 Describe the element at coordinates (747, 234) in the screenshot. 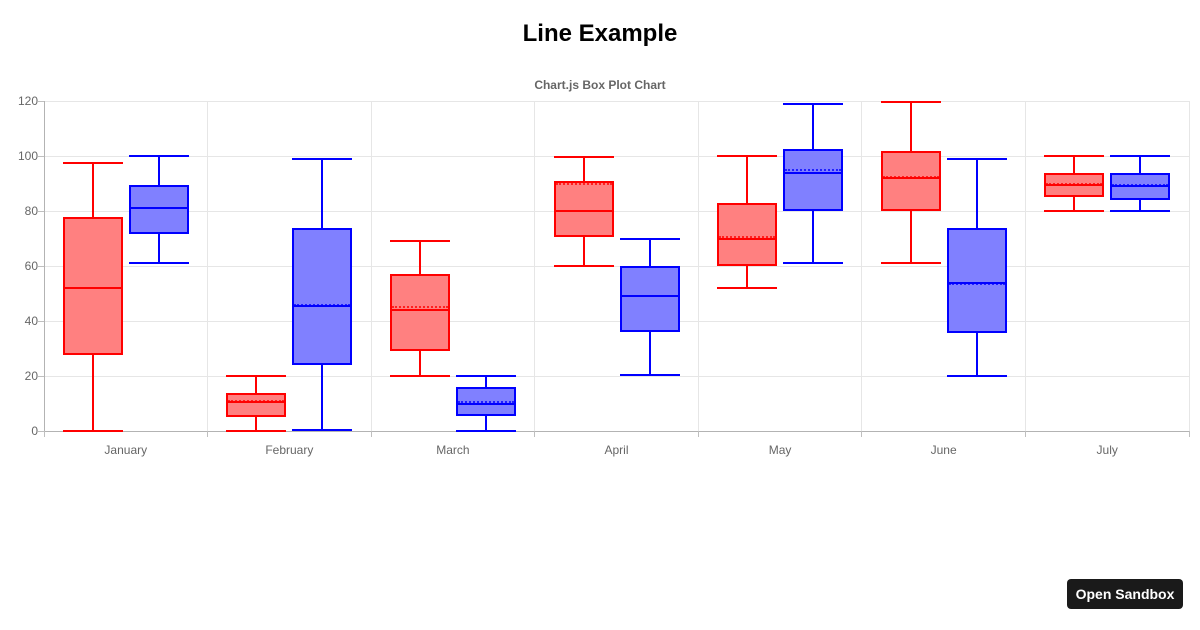

I see `box-red-series-may` at that location.